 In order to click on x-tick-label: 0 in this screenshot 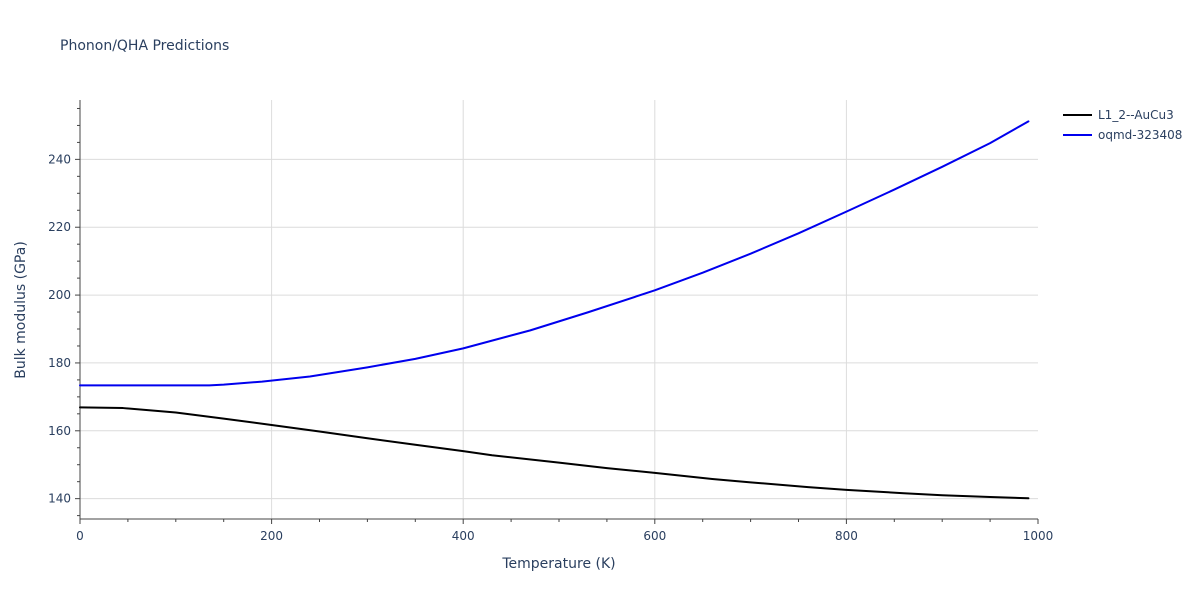, I will do `click(80, 536)`.